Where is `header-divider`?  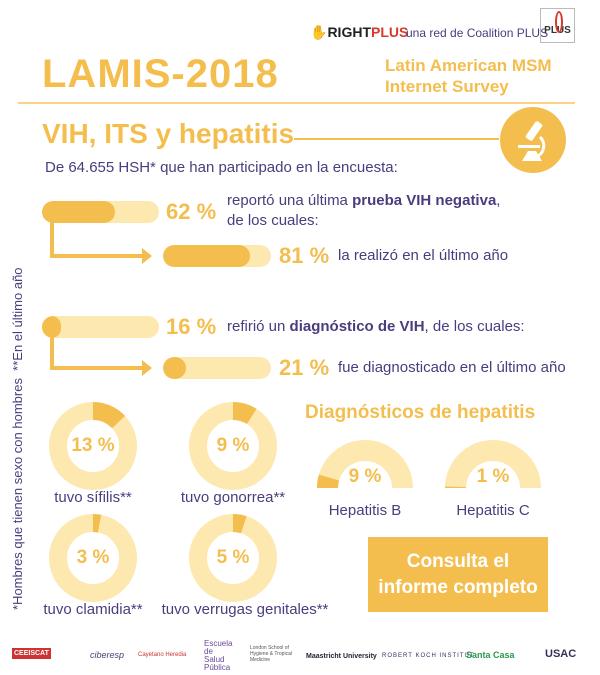
header-divider is located at coordinates (296, 103).